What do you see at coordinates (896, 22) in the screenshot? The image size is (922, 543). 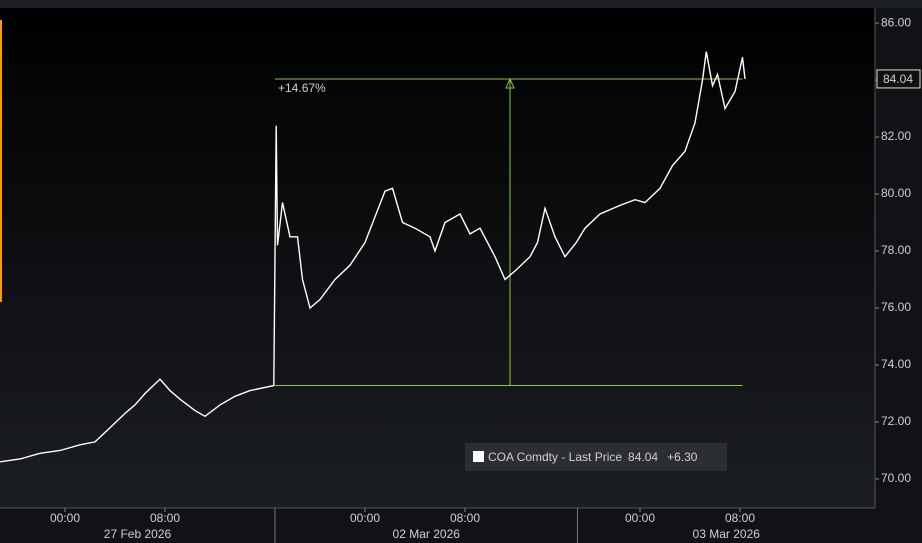 I see `y-tick-label: 86.00` at bounding box center [896, 22].